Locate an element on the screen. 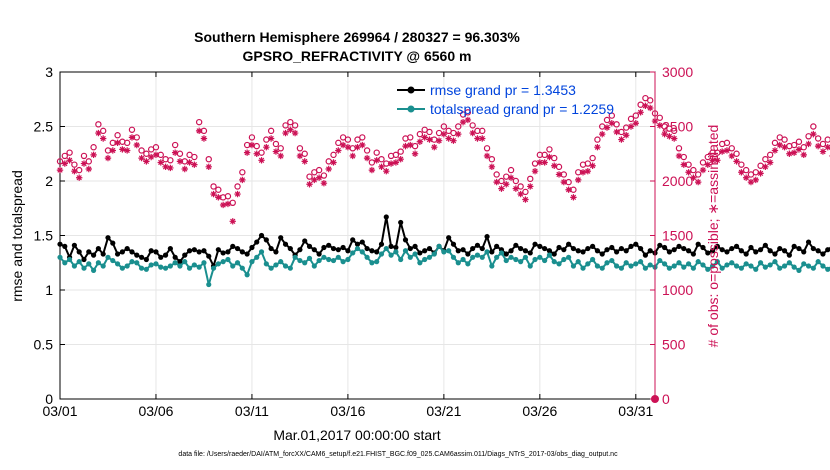 This screenshot has width=830, height=470. x-tick-label: 03/01 is located at coordinates (59, 411).